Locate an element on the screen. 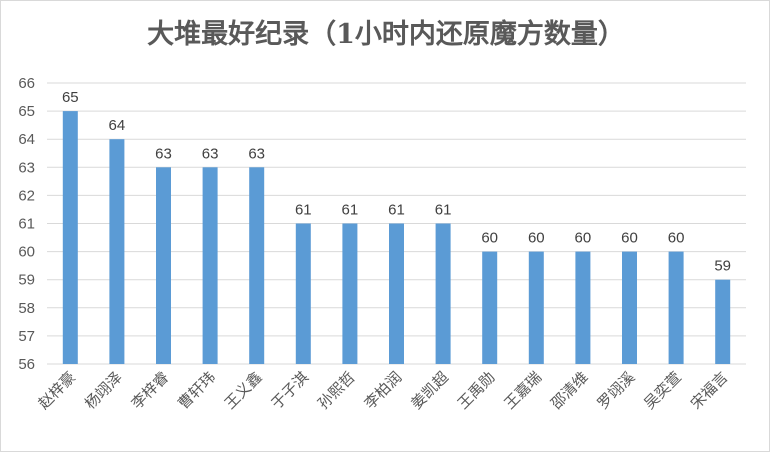 The image size is (770, 453). x-category-label: 李梓睿 is located at coordinates (150, 390).